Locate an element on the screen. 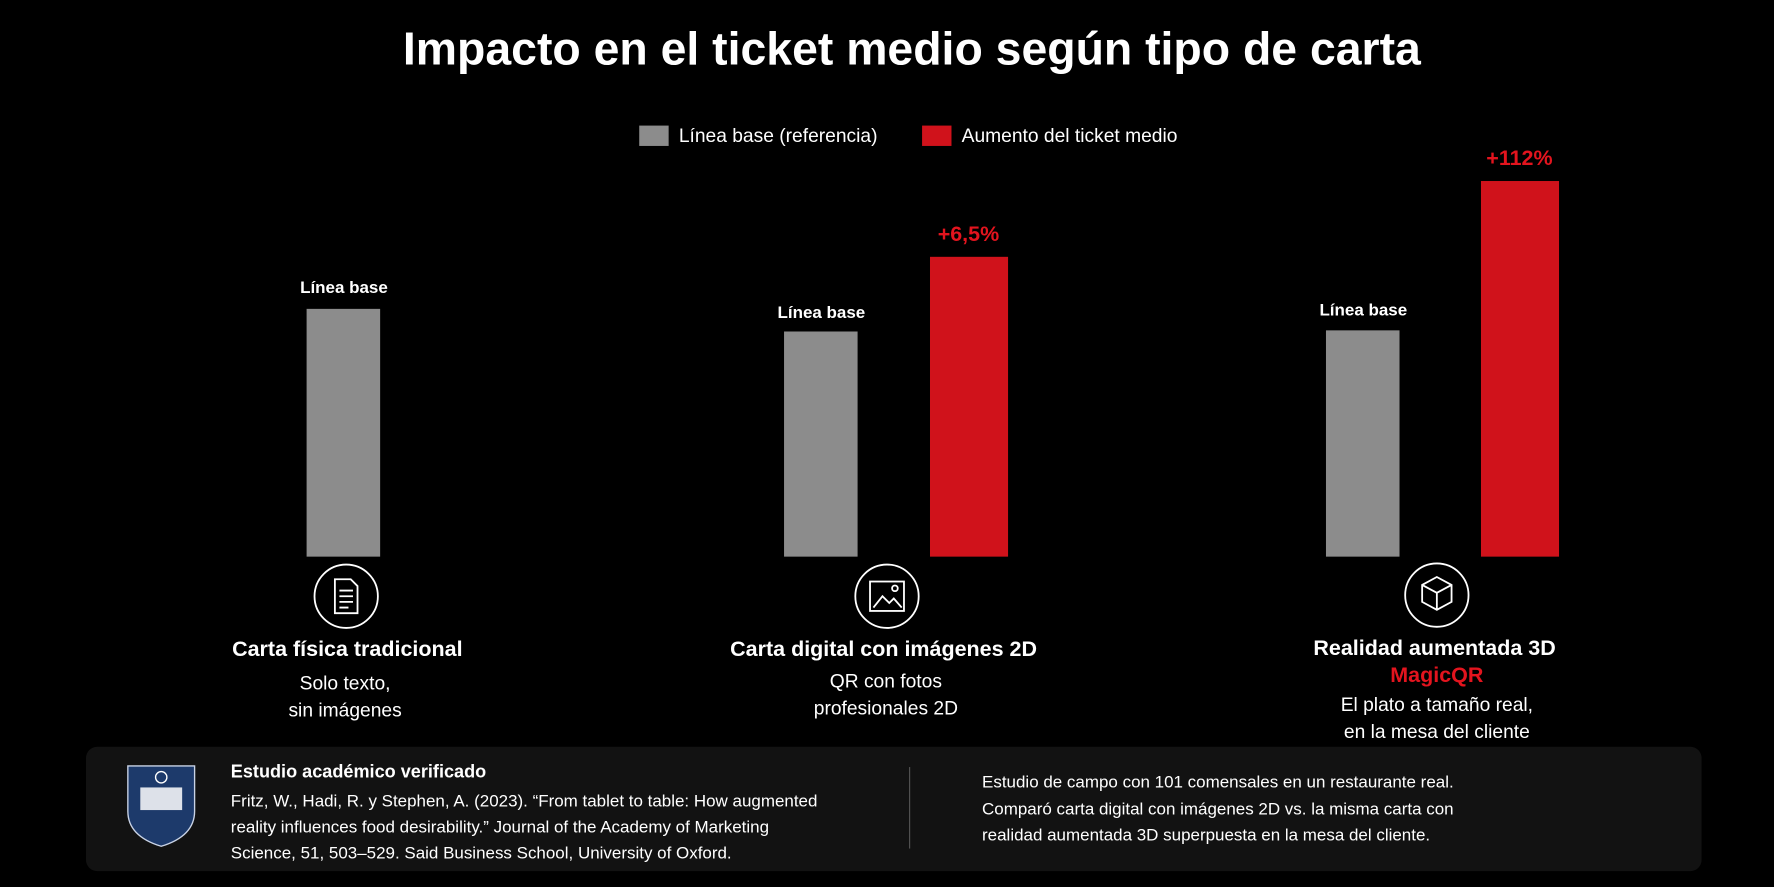 Image resolution: width=1774 pixels, height=887 pixels. group-description: en la mesa del cliente is located at coordinates (1437, 732).